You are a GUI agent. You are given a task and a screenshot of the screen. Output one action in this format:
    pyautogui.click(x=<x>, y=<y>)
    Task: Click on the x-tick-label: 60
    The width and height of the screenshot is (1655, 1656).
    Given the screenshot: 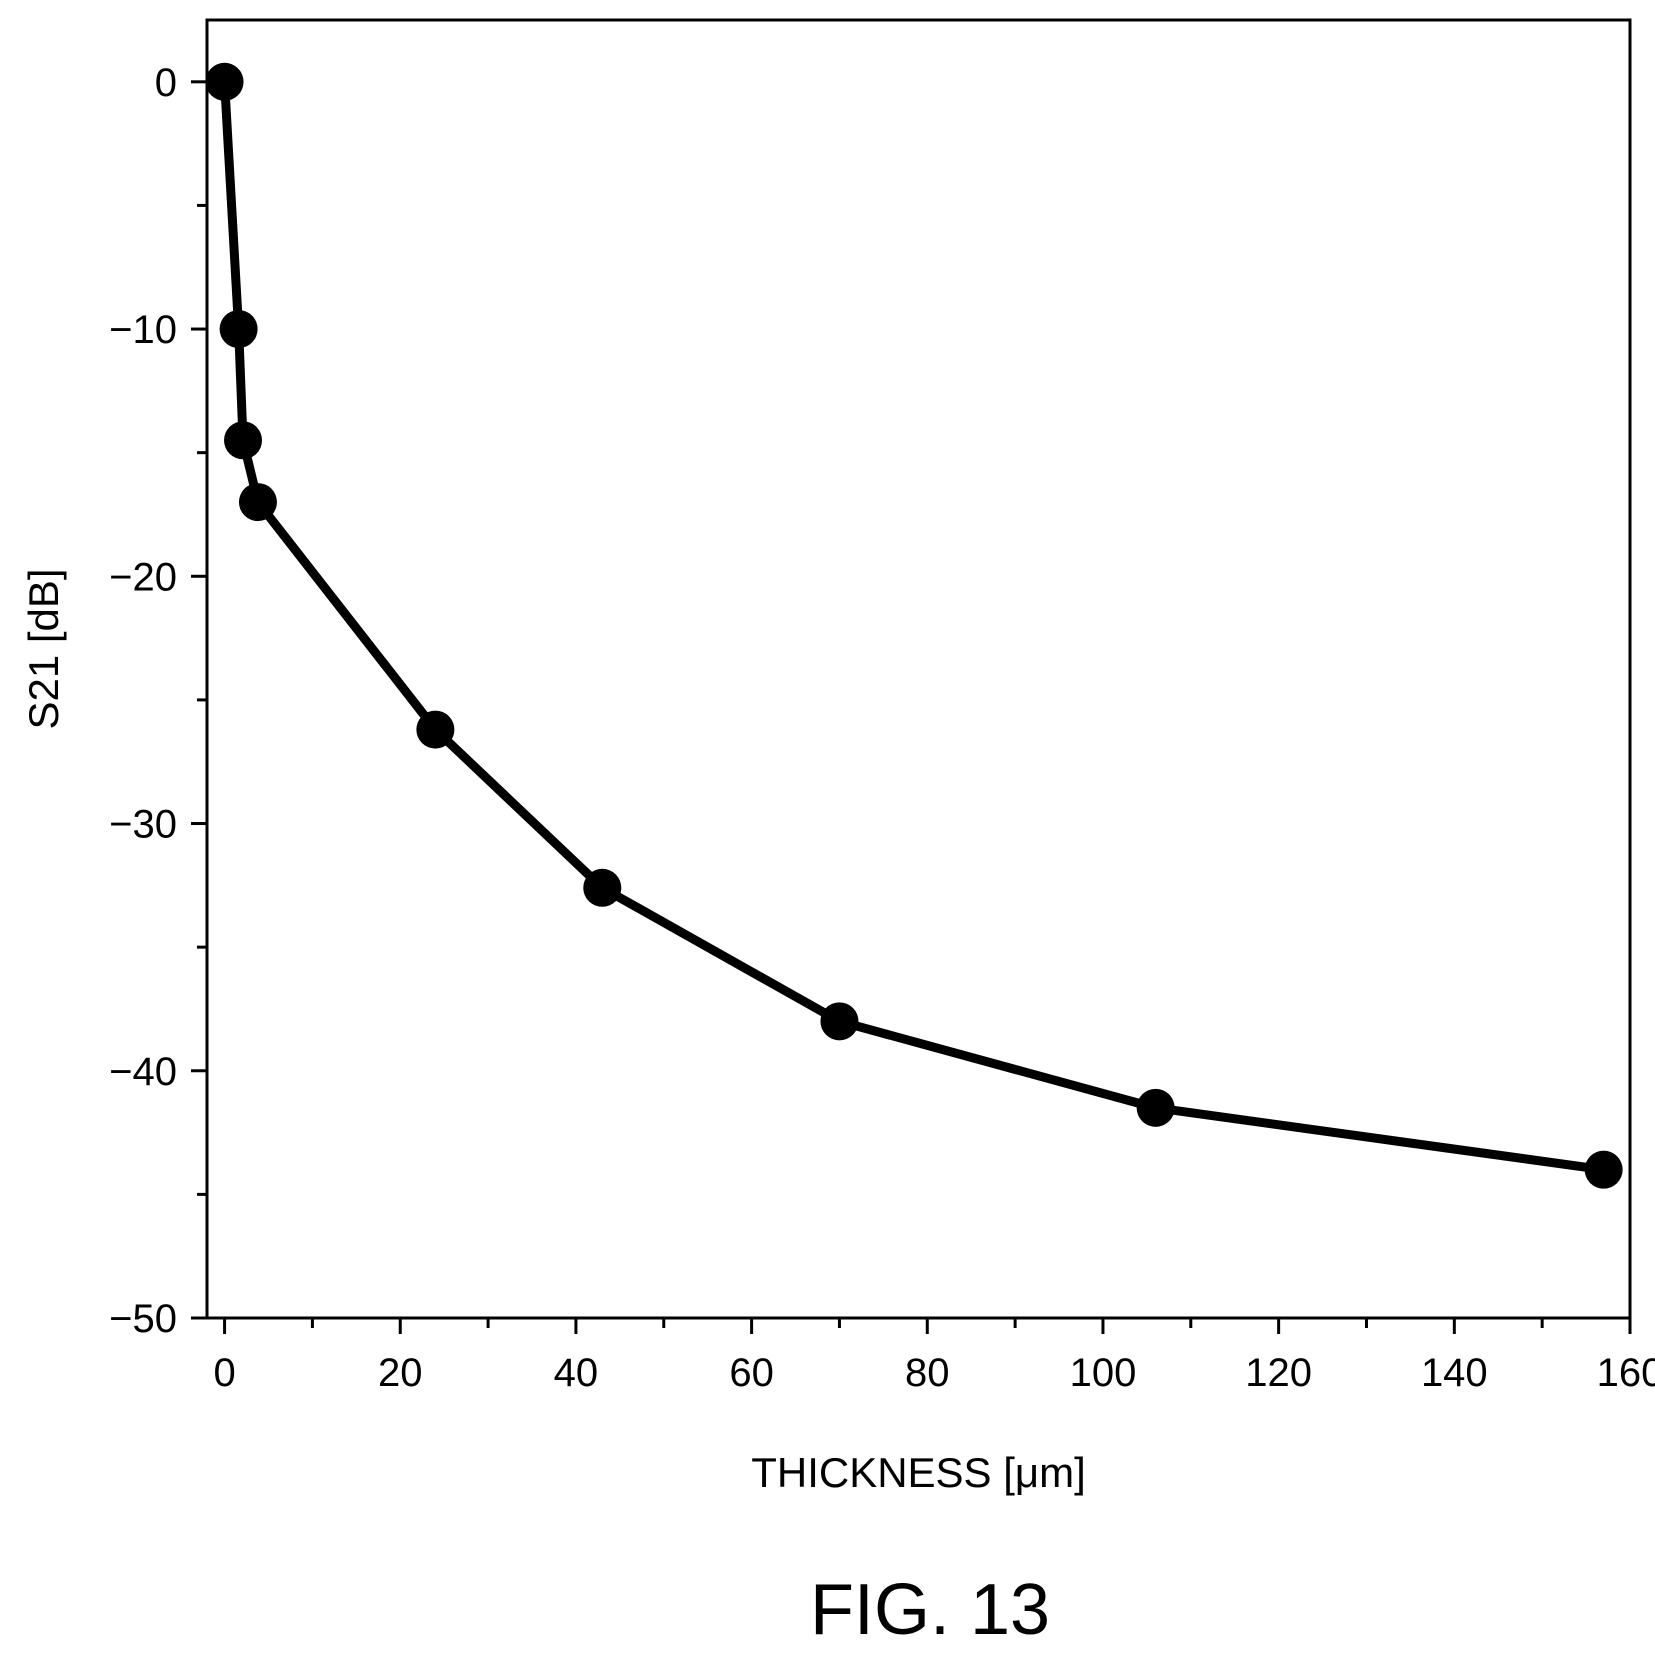 What is the action you would take?
    pyautogui.click(x=751, y=1373)
    